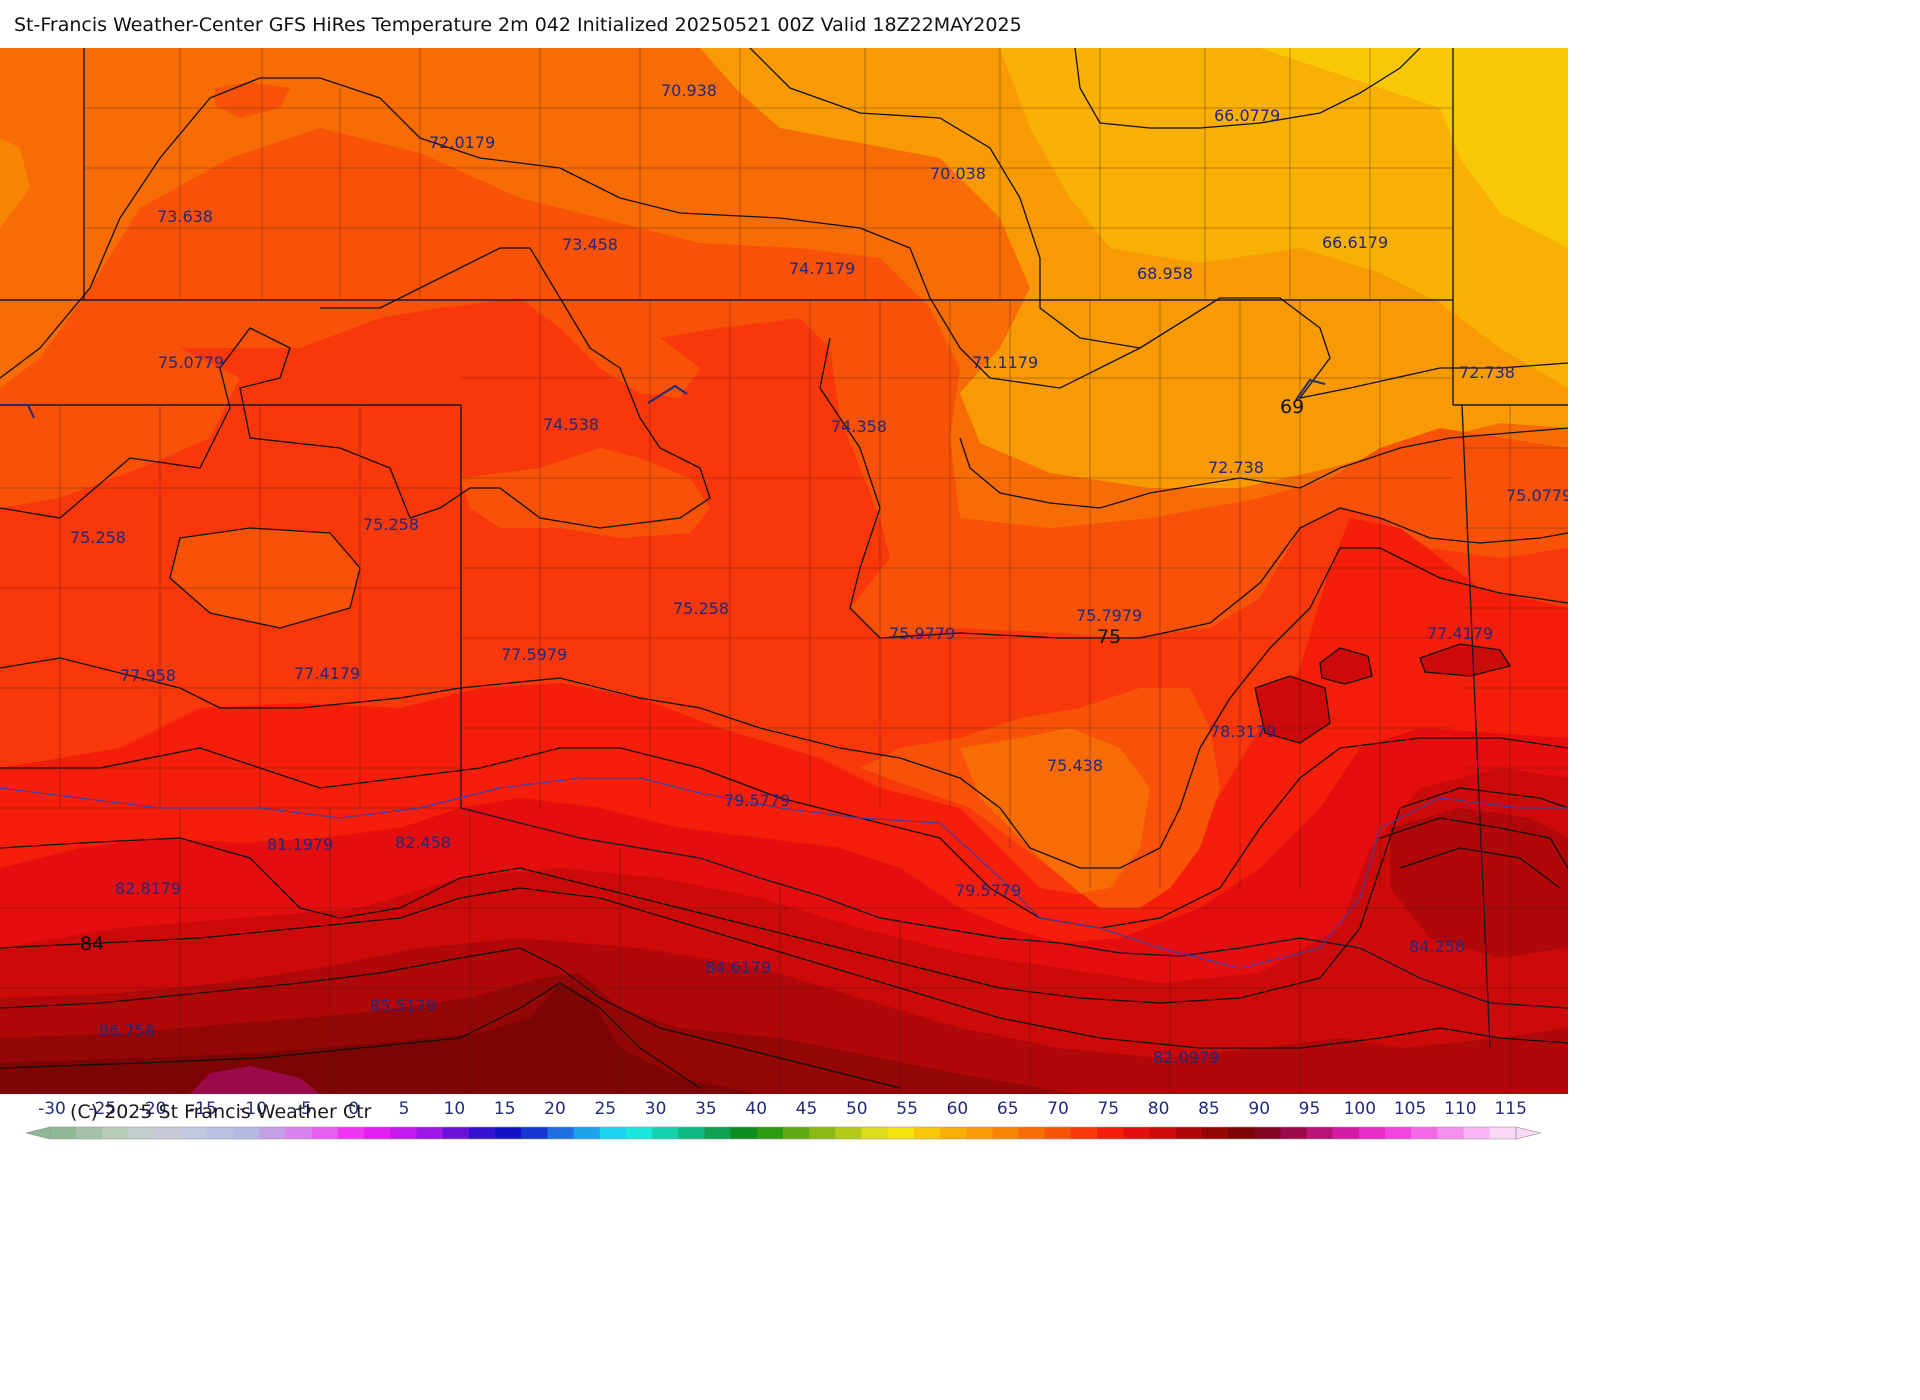 This screenshot has height=1400, width=1920. Describe the element at coordinates (784, 873) in the screenshot. I see `purple-contour` at that location.